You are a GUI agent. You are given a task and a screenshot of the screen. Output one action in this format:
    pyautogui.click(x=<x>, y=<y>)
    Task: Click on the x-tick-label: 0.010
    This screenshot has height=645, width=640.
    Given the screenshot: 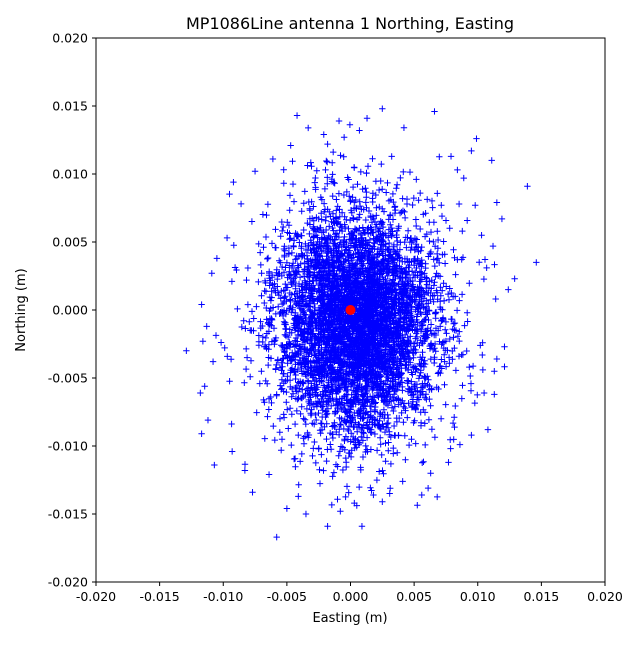 What is the action you would take?
    pyautogui.click(x=478, y=596)
    